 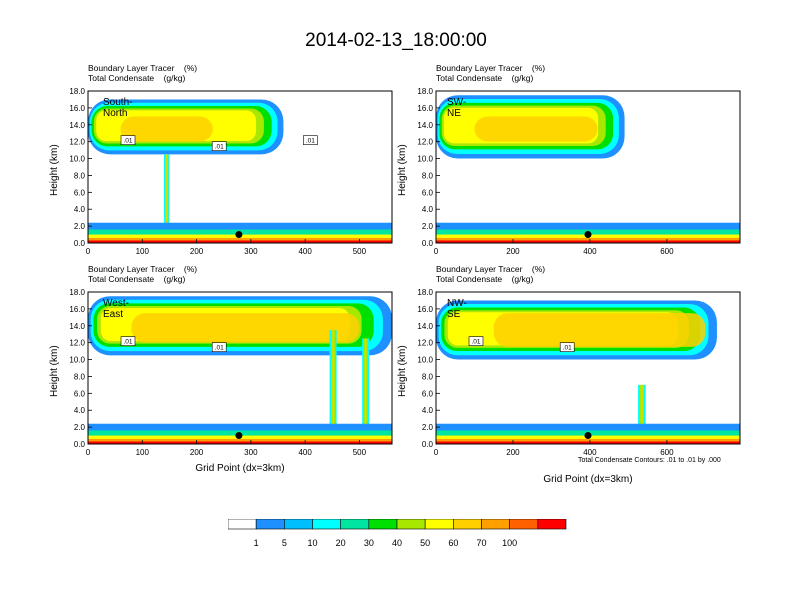 What do you see at coordinates (397, 543) in the screenshot?
I see `colorbar-label: 40` at bounding box center [397, 543].